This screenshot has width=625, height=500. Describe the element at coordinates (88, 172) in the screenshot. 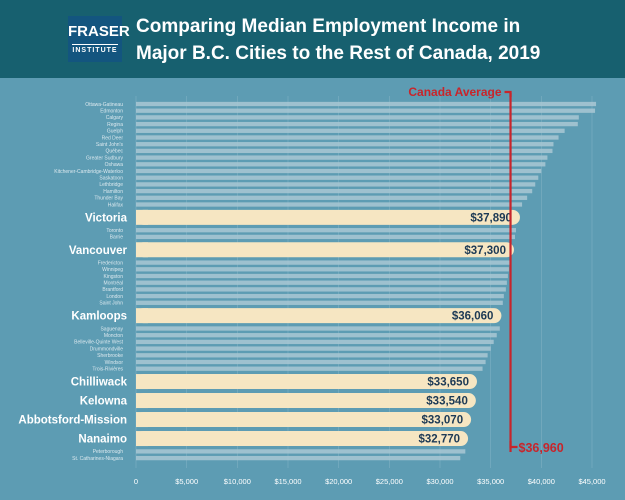

I see `city-label-kitchener-cambridge-waterloo: Kitchener-Cambridge-Waterloo` at that location.